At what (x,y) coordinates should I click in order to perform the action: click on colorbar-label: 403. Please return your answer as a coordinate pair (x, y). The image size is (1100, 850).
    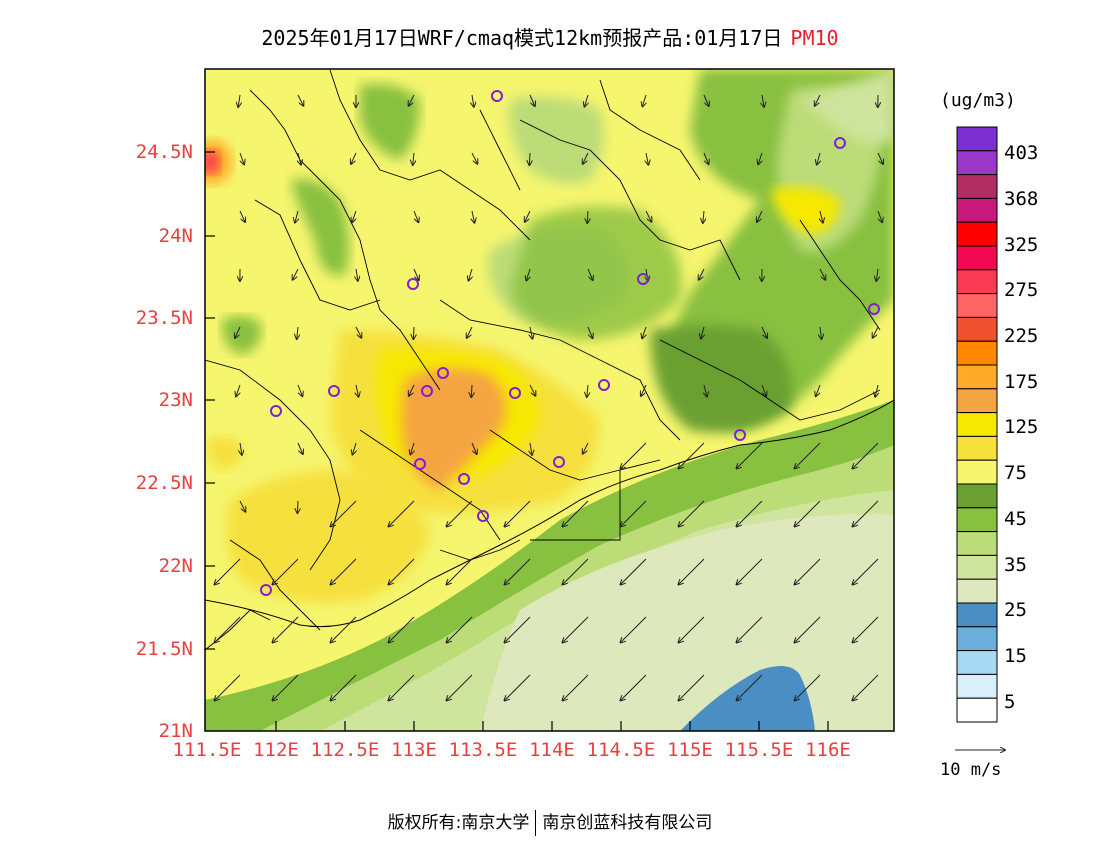
    Looking at the image, I should click on (1021, 153).